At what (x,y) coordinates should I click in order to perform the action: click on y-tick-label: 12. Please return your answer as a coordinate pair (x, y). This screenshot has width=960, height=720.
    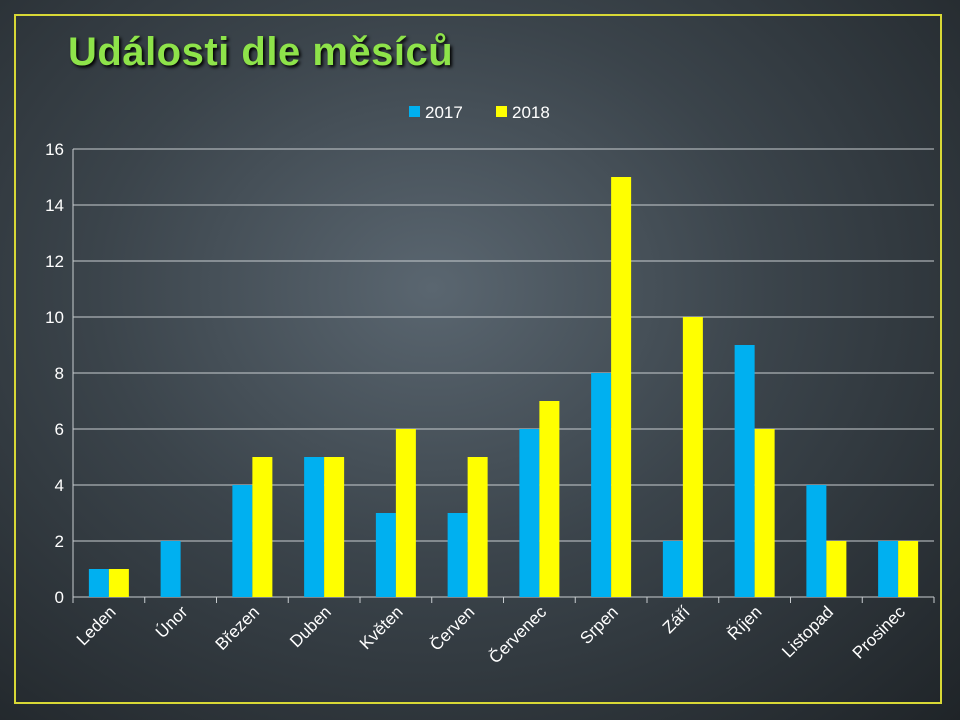
    Looking at the image, I should click on (54, 261).